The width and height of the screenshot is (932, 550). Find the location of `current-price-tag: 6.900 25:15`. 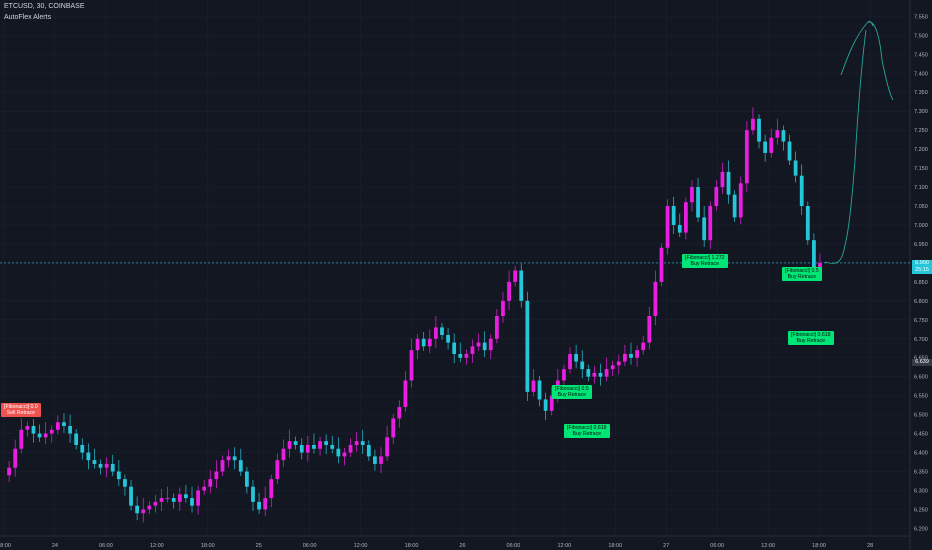

current-price-tag: 6.900 25:15 is located at coordinates (922, 266).